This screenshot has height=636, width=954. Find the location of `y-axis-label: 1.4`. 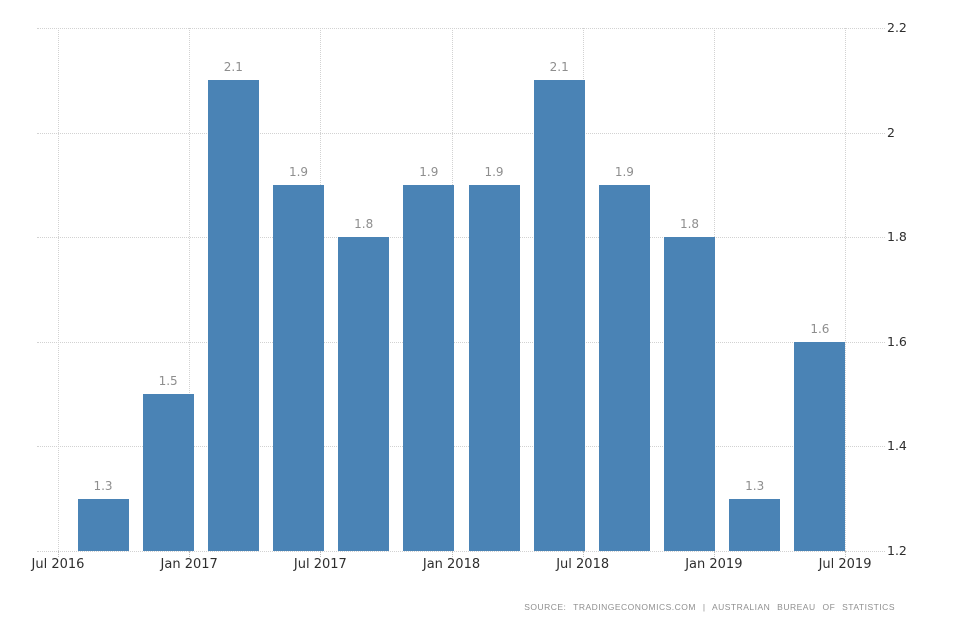

y-axis-label: 1.4 is located at coordinates (897, 446).